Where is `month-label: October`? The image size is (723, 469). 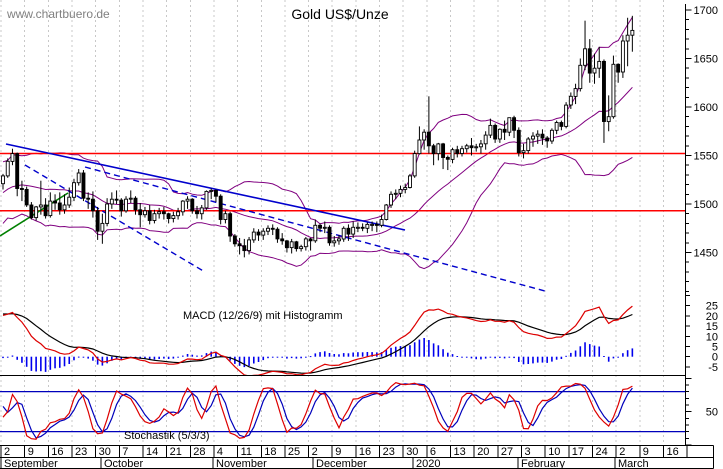 month-label: October is located at coordinates (123, 463).